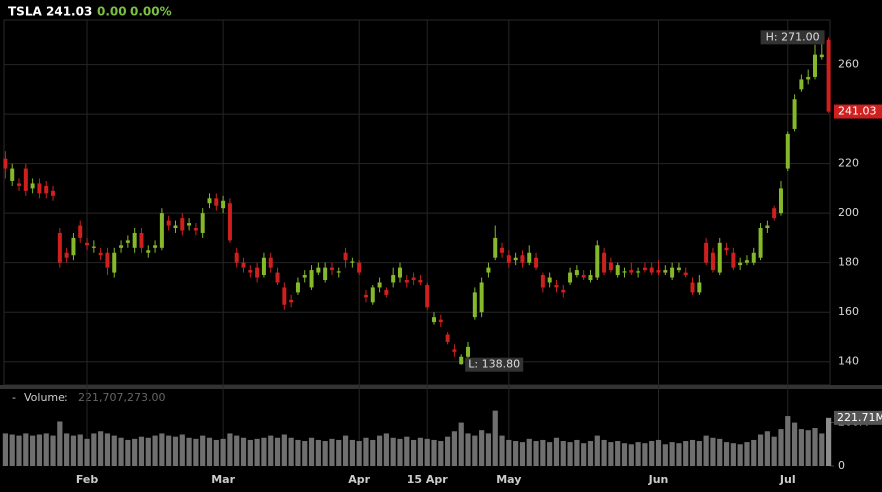  What do you see at coordinates (508, 479) in the screenshot?
I see `x-tick-label: May` at bounding box center [508, 479].